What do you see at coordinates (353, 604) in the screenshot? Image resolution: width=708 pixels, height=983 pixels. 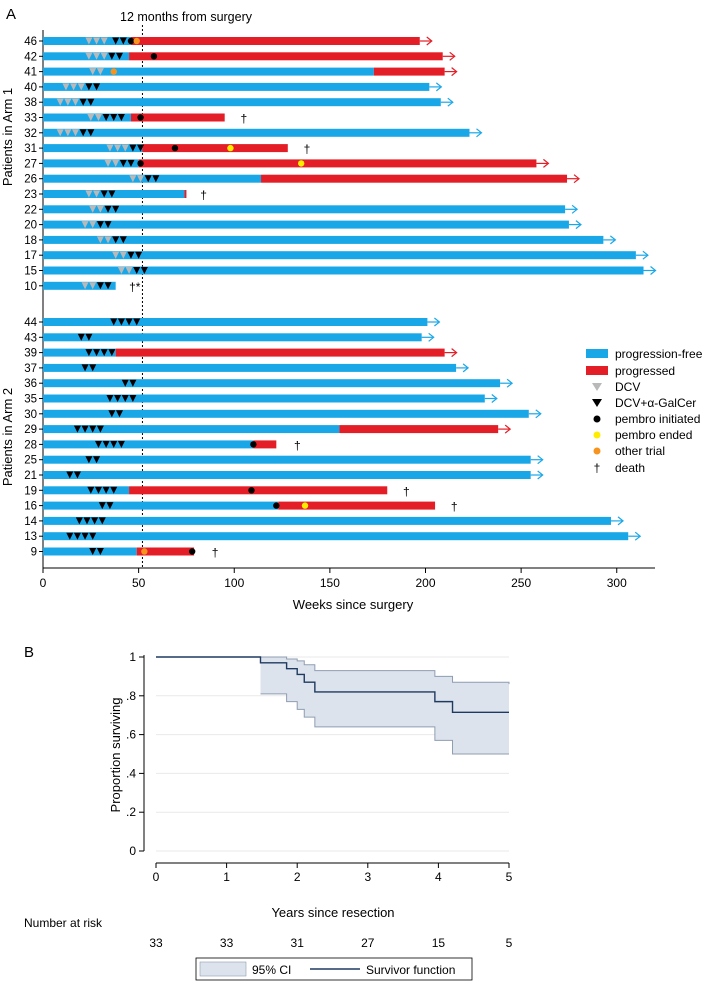 I see `panel-a-x-label: Weeks since surgery` at bounding box center [353, 604].